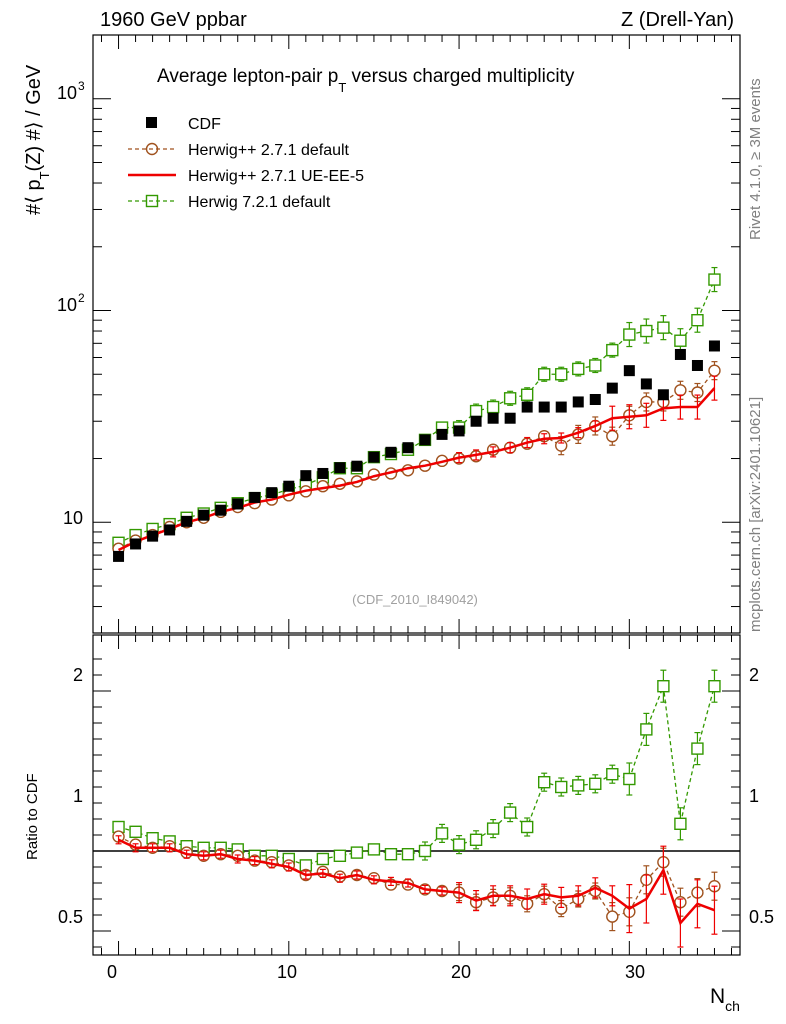 The image size is (786, 1024). What do you see at coordinates (461, 972) in the screenshot?
I see `x-tick-label-20: 20` at bounding box center [461, 972].